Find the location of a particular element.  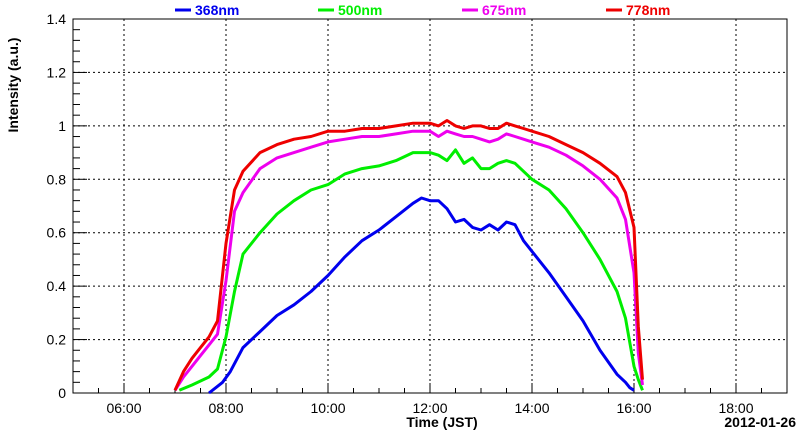

y-tick-label: 0.4 is located at coordinates (57, 286).